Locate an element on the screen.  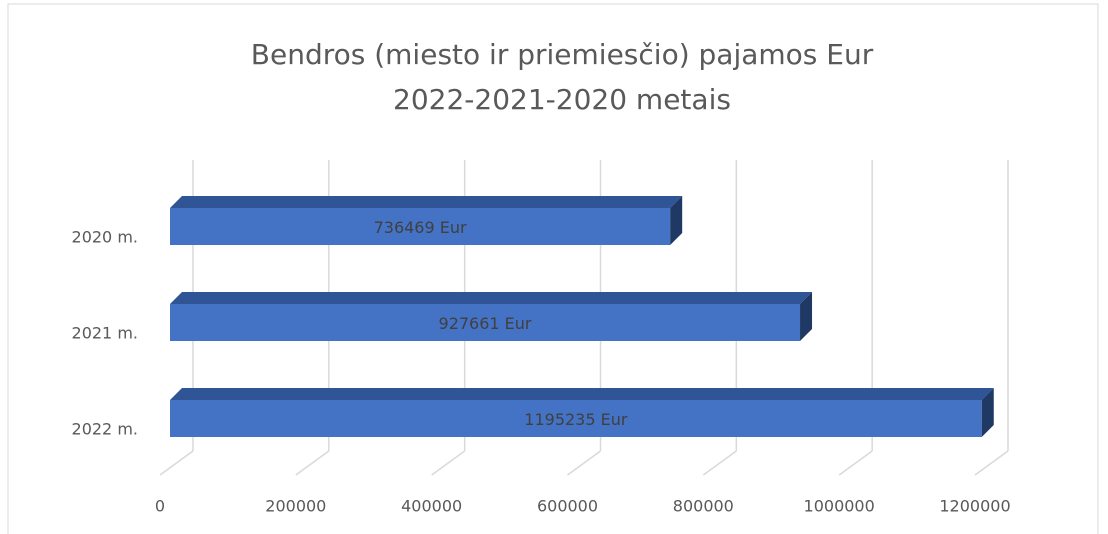
chart-title: 2022-2021-2020 metais is located at coordinates (562, 99).